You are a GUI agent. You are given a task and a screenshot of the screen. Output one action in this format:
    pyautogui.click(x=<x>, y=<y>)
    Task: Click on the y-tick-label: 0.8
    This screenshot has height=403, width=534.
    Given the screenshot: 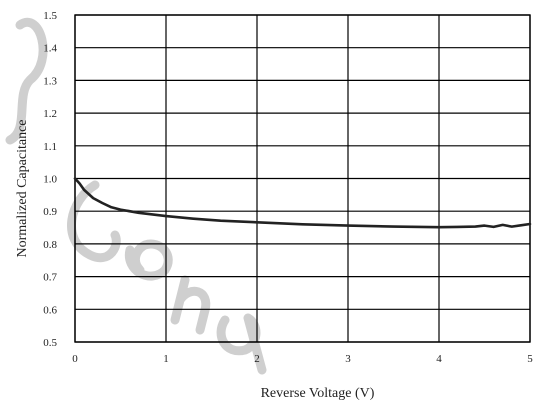 What is the action you would take?
    pyautogui.click(x=50, y=245)
    